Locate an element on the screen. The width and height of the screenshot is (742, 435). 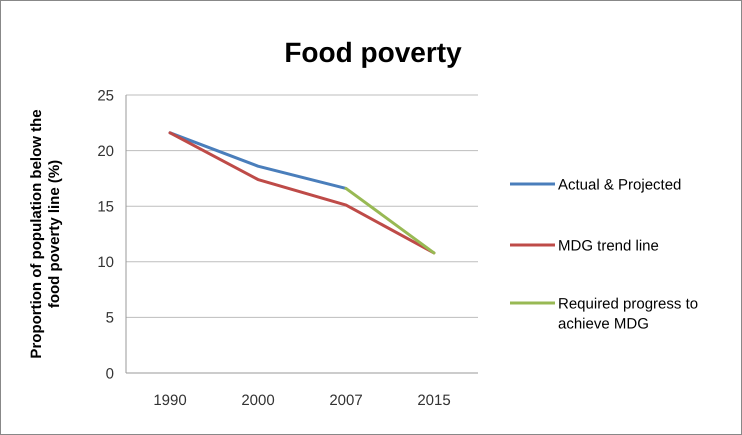
y-tick-label: 0 is located at coordinates (110, 373).